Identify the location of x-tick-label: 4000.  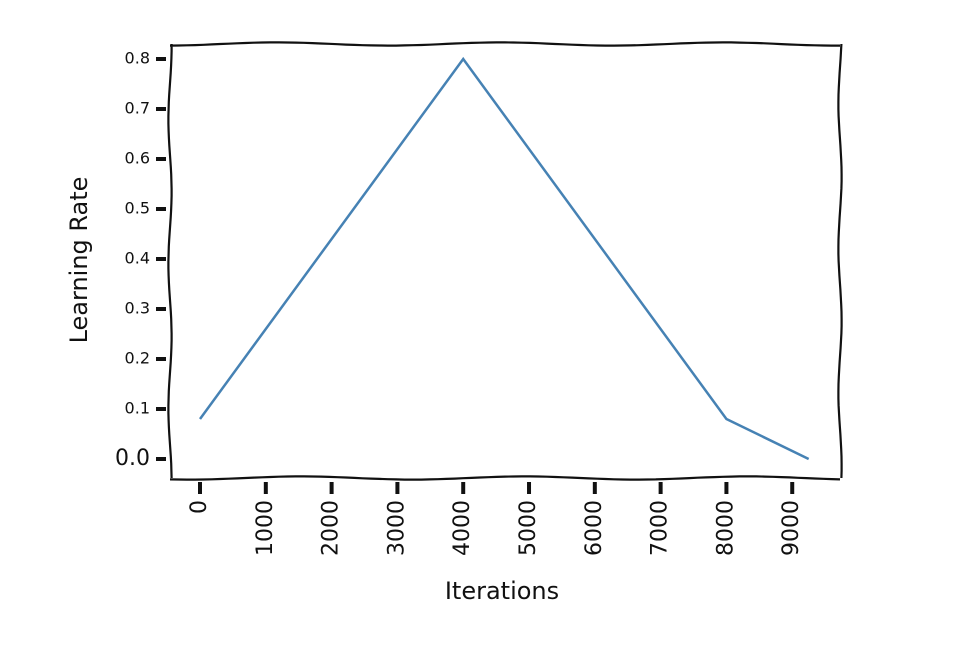
(462, 528).